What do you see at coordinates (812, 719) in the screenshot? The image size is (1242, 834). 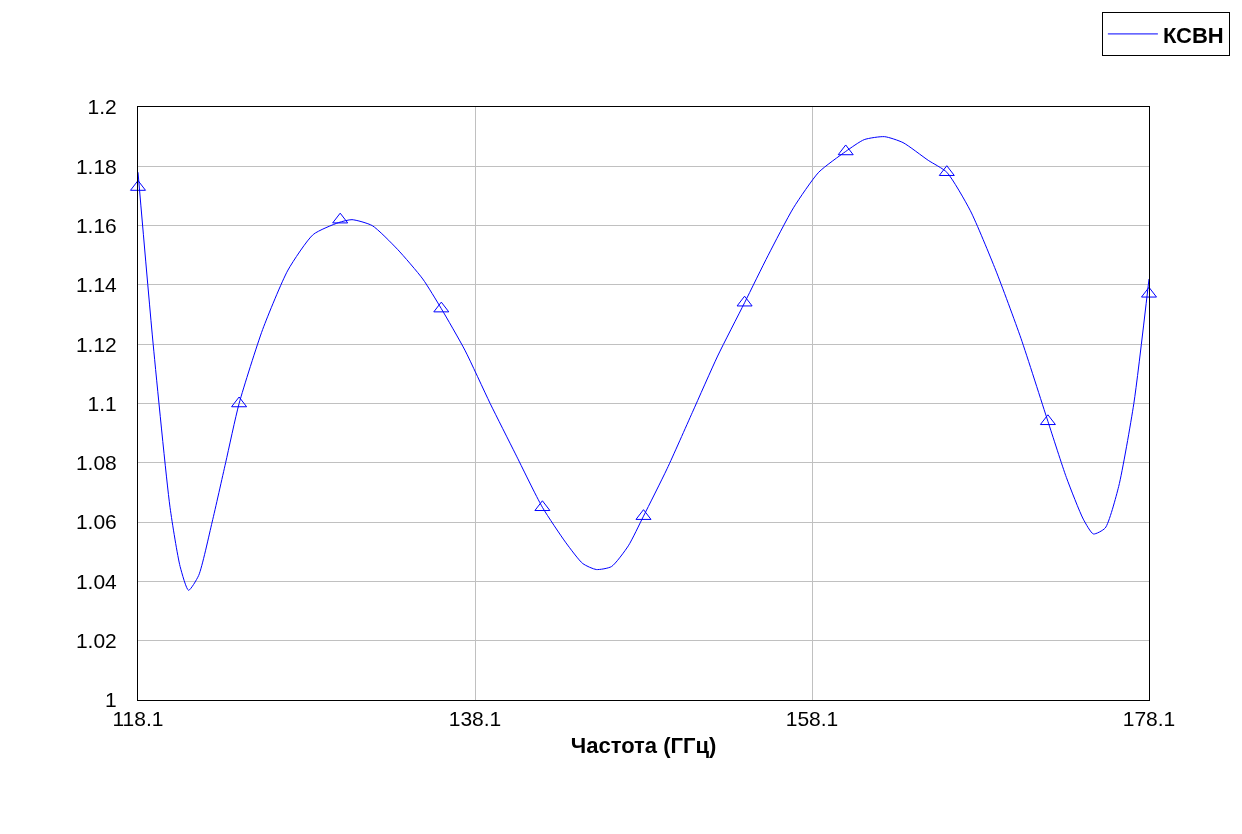 I see `x-tick-label: 158.1` at bounding box center [812, 719].